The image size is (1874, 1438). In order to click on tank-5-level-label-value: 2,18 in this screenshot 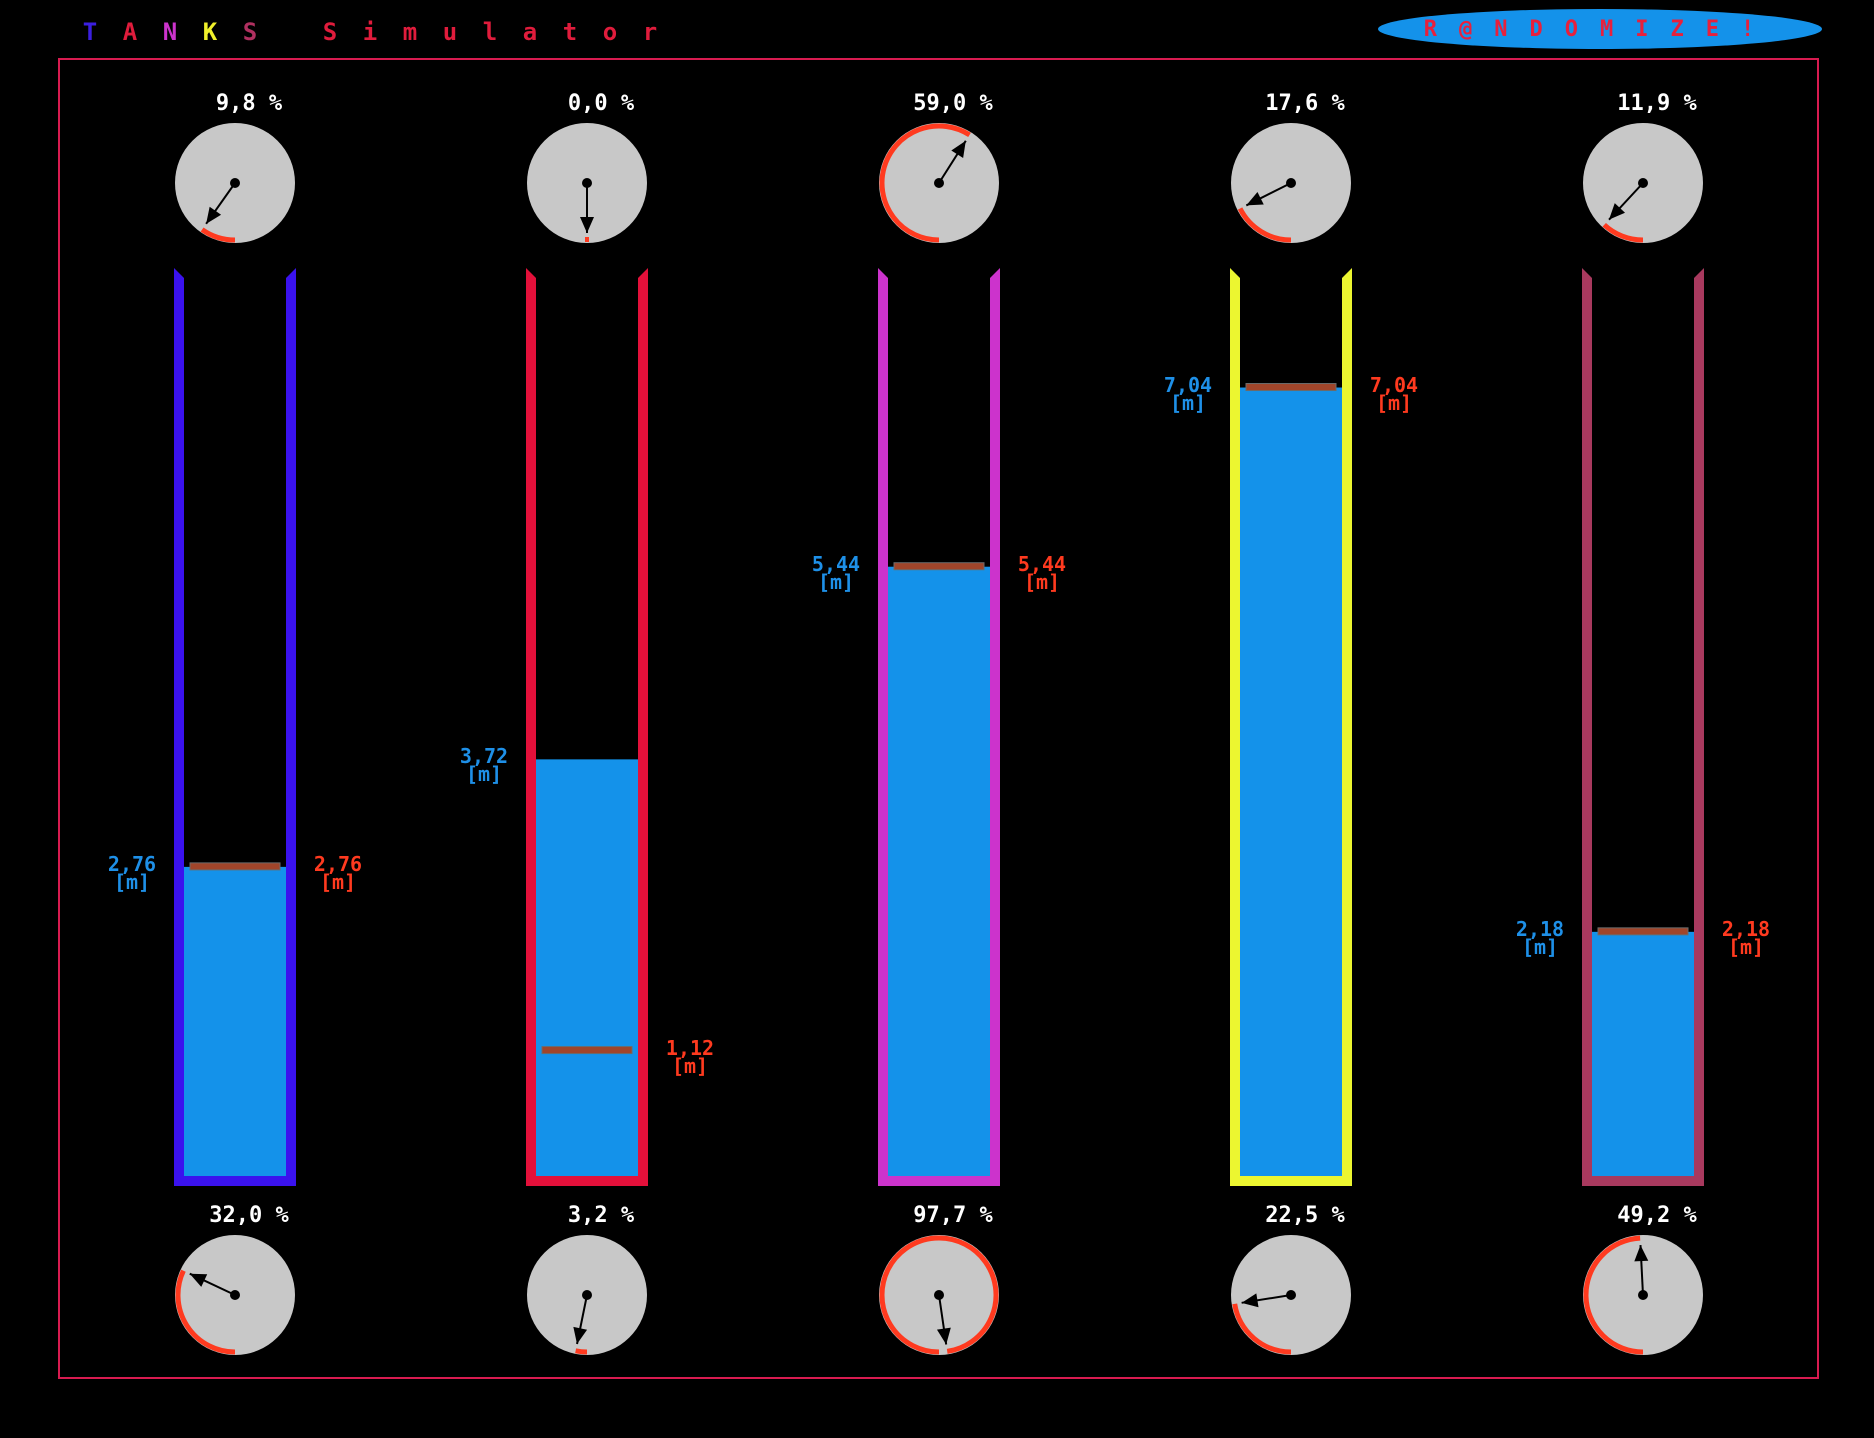, I will do `click(1540, 928)`.